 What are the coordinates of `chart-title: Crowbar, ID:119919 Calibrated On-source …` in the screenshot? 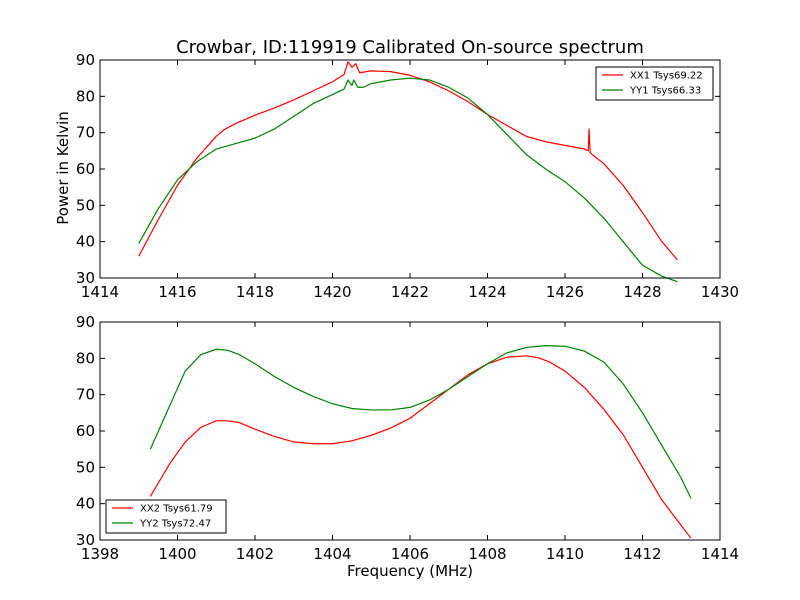 It's located at (410, 47).